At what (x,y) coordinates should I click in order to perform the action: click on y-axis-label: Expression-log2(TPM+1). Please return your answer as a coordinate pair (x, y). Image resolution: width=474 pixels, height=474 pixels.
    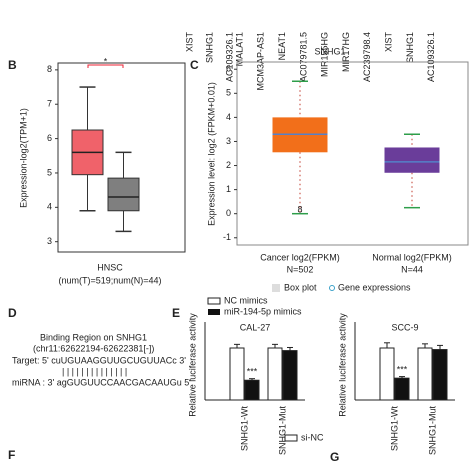
    Looking at the image, I should click on (23, 158).